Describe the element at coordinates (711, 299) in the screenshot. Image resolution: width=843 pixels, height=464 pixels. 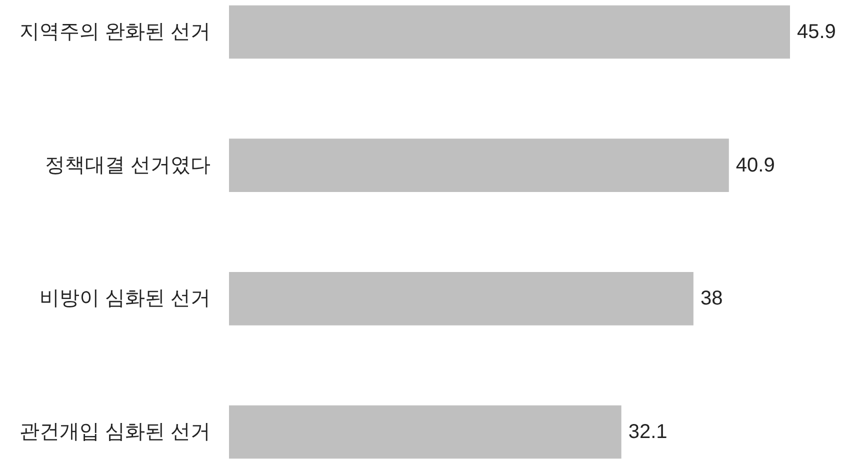
I see `data-label: 38` at that location.